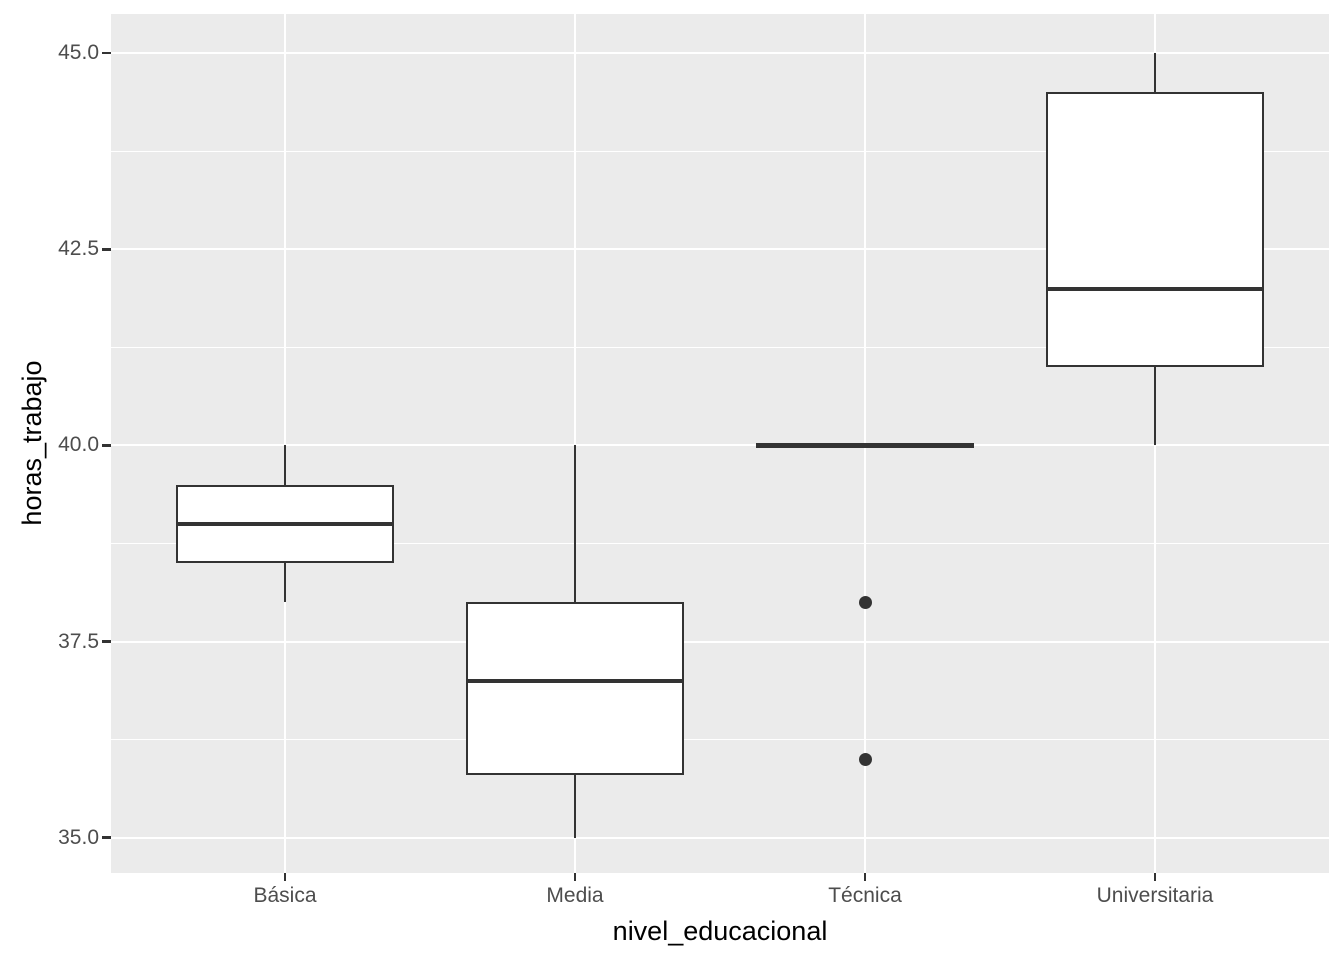 The image size is (1344, 960). What do you see at coordinates (1155, 895) in the screenshot?
I see `x-tick-label: Universitaria` at bounding box center [1155, 895].